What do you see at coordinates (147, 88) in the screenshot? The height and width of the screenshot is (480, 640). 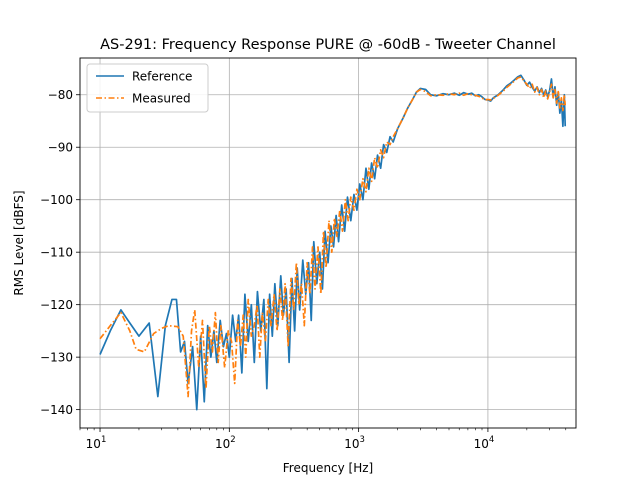 I see `legend: Reference Measured` at bounding box center [147, 88].